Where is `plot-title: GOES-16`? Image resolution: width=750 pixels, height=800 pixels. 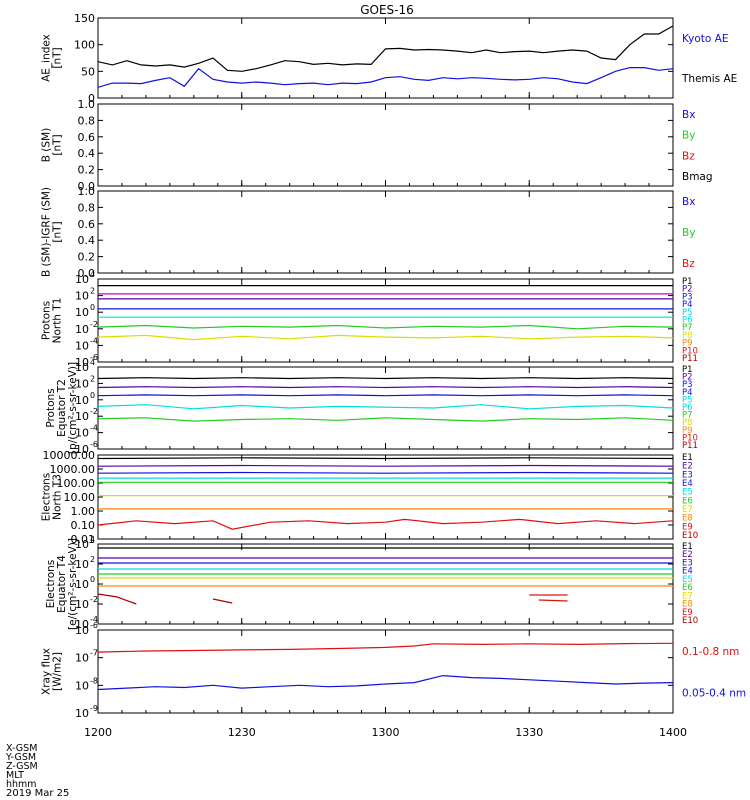
plot-title: GOES-16 is located at coordinates (387, 10).